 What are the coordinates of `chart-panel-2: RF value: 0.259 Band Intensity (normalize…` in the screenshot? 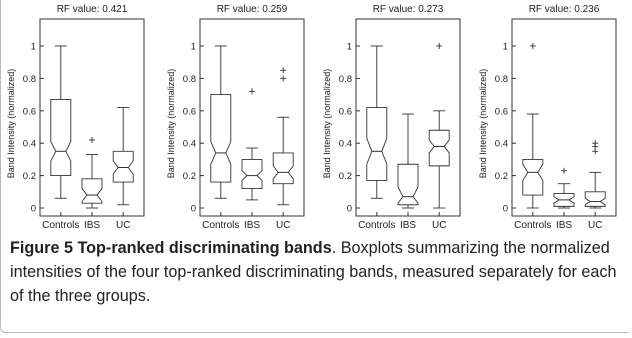 It's located at (235, 117).